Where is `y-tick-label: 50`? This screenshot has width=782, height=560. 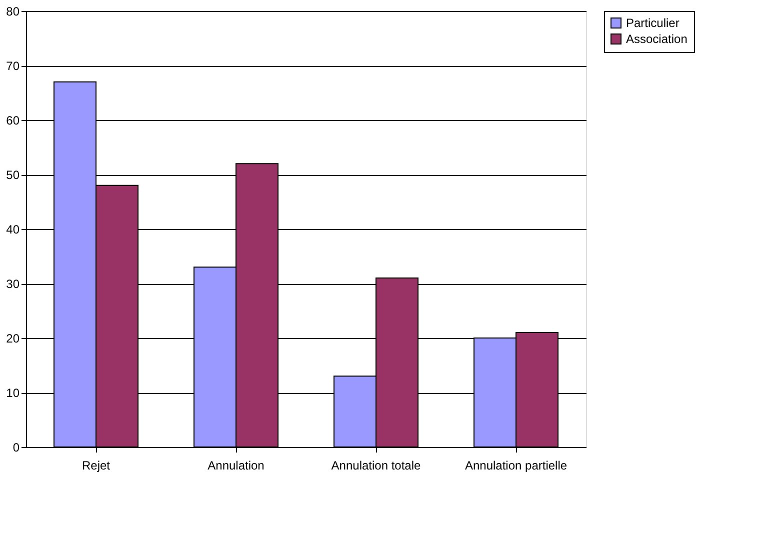 y-tick-label: 50 is located at coordinates (13, 175).